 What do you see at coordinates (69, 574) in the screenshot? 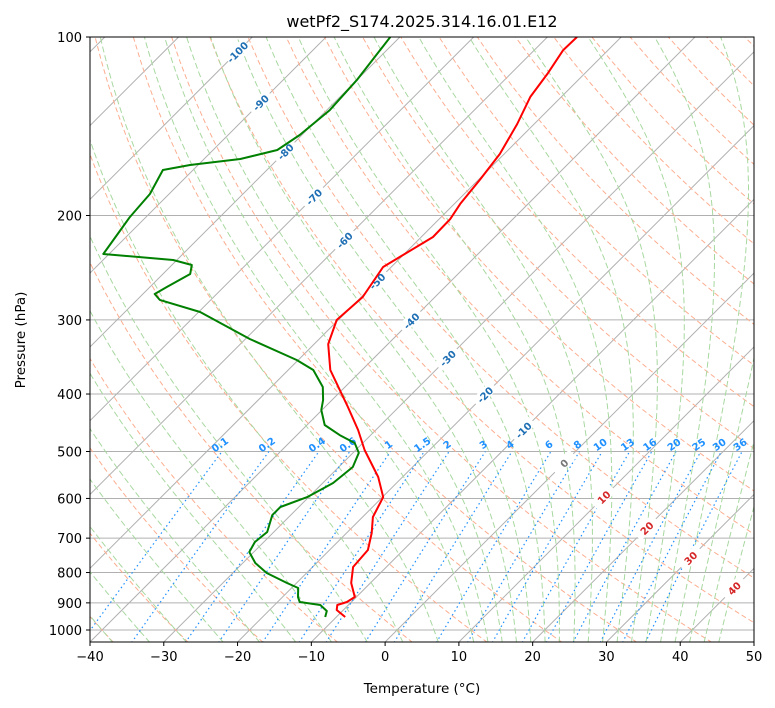
I see `y-tick-label: 800` at bounding box center [69, 574].